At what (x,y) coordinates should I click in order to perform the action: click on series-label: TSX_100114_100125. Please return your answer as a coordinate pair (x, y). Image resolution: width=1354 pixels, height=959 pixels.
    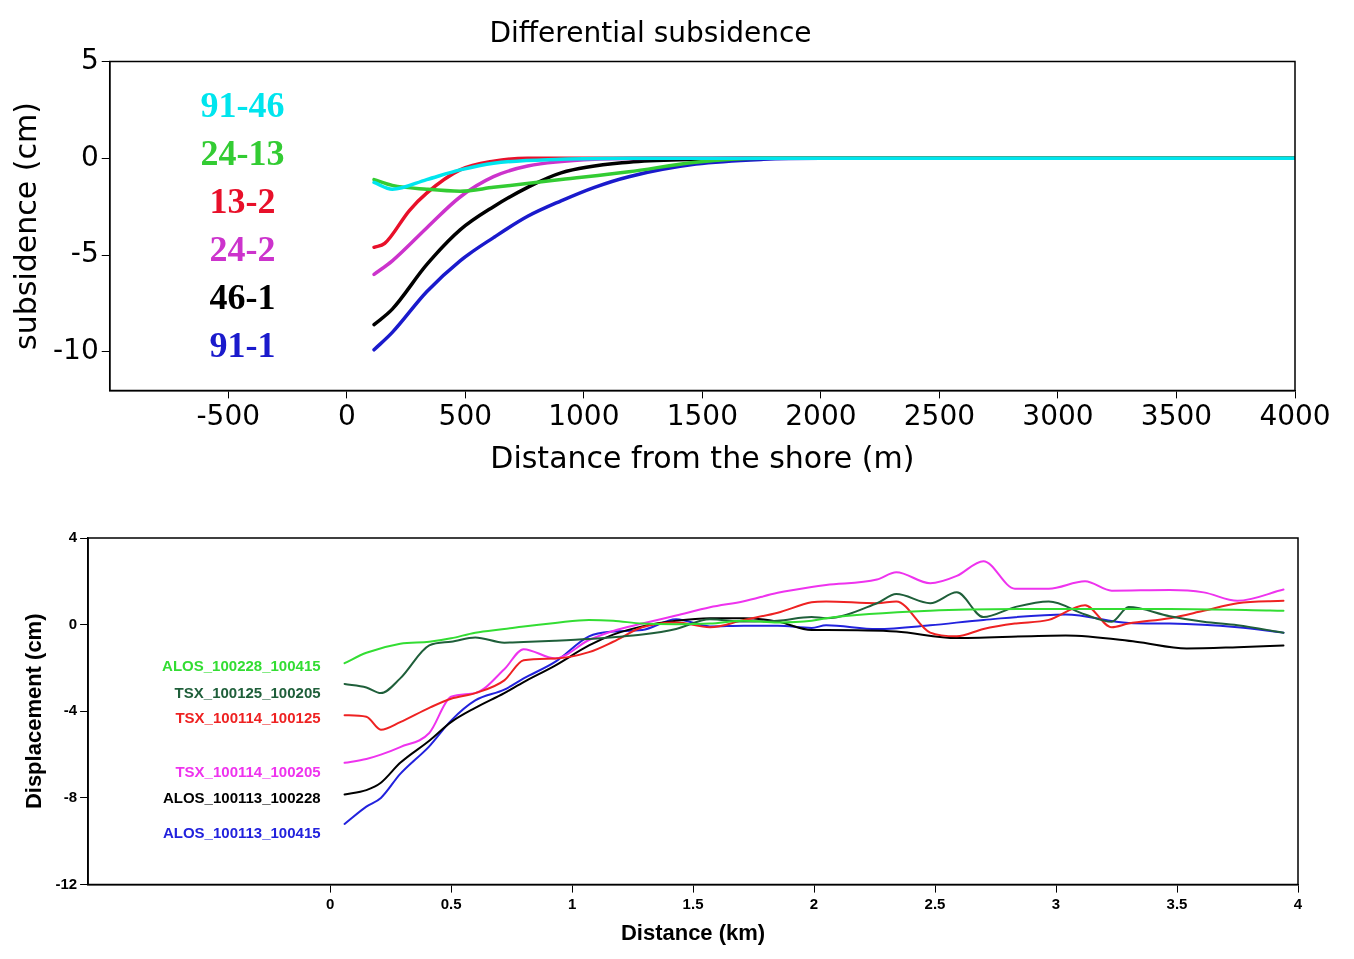
    Looking at the image, I should click on (248, 718).